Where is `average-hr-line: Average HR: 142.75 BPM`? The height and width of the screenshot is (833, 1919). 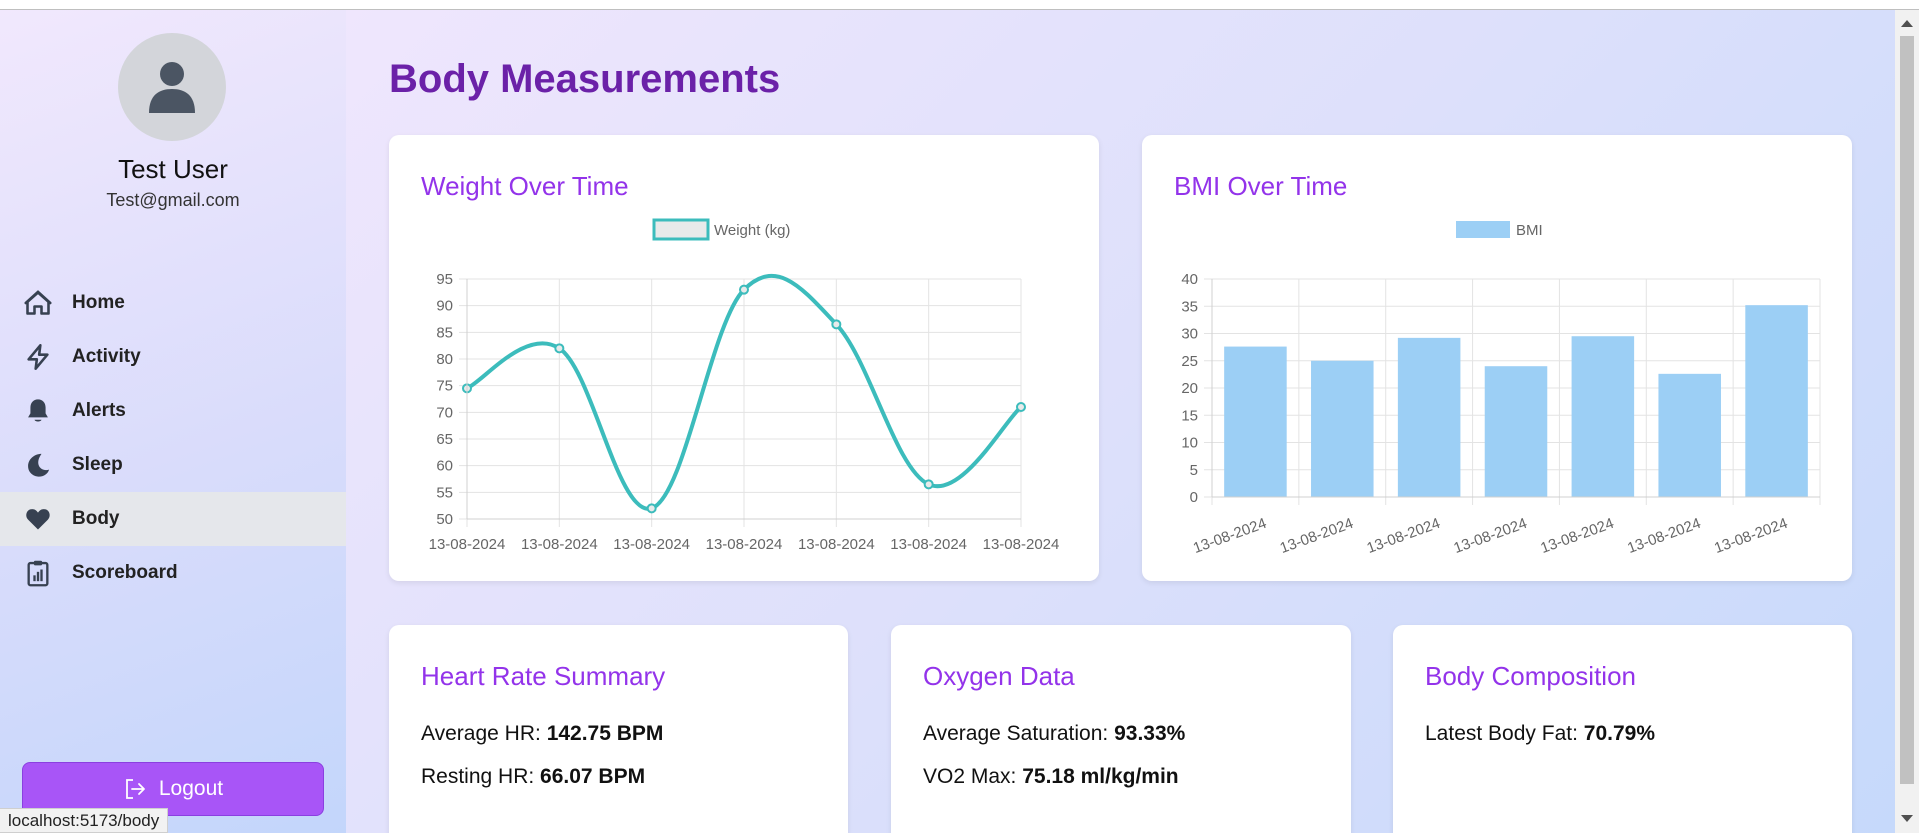 average-hr-line: Average HR: 142.75 BPM is located at coordinates (542, 734).